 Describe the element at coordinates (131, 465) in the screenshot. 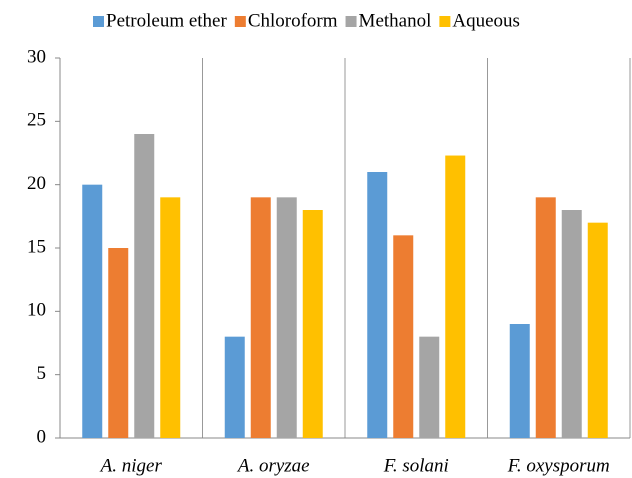

I see `x-tick-label: A. niger` at that location.